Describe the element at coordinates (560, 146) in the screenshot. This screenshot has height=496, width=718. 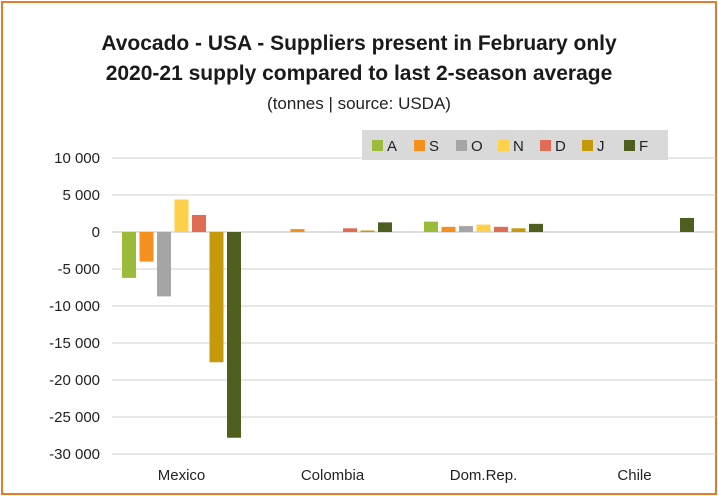
I see `legend-label-D: D` at that location.